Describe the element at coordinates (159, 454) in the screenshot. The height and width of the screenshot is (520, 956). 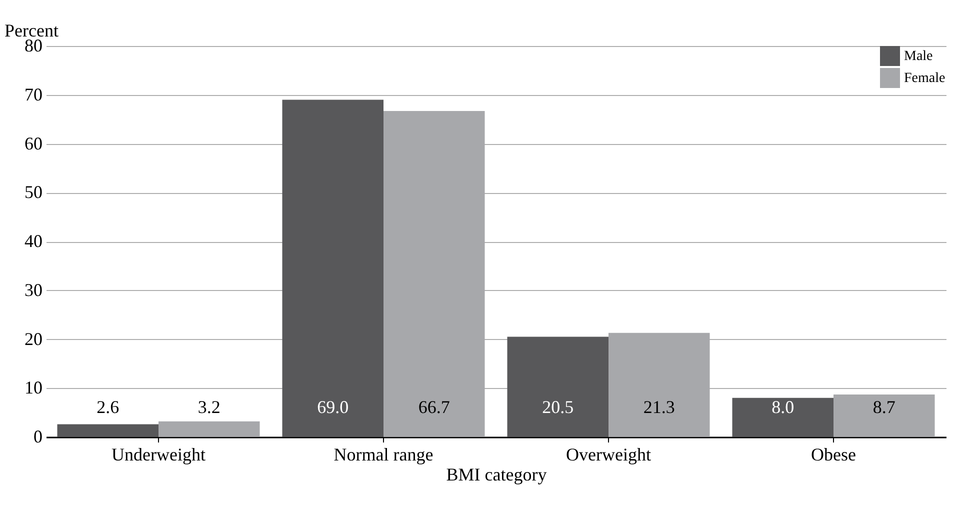
I see `x-tick-label: Underweight` at that location.